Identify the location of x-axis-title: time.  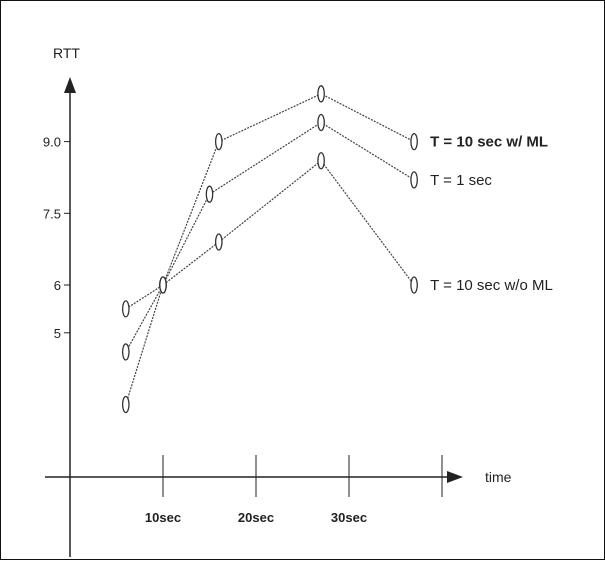
(498, 477).